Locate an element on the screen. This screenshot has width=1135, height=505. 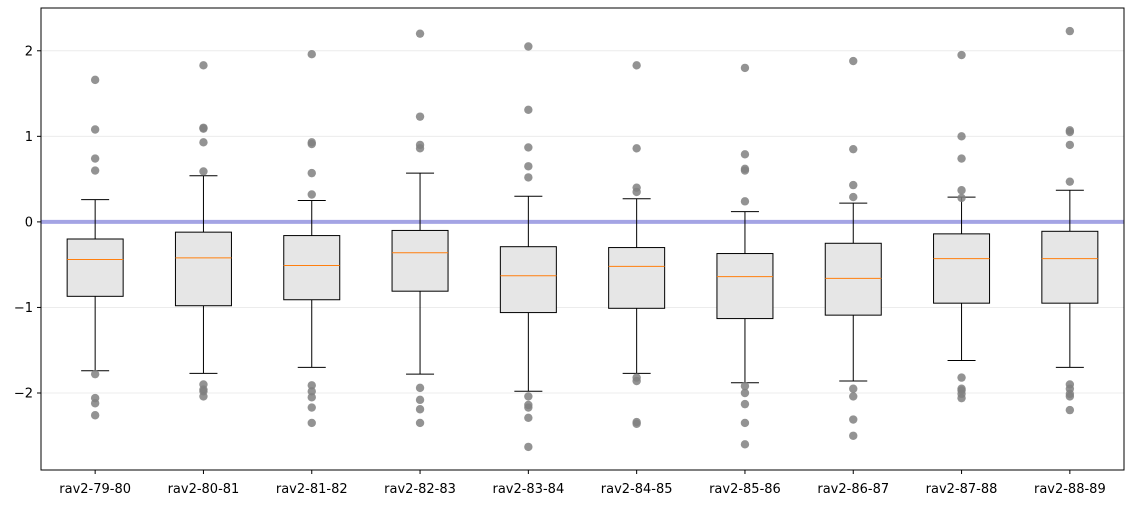
x-tick-label: rav2-85-86 is located at coordinates (745, 489).